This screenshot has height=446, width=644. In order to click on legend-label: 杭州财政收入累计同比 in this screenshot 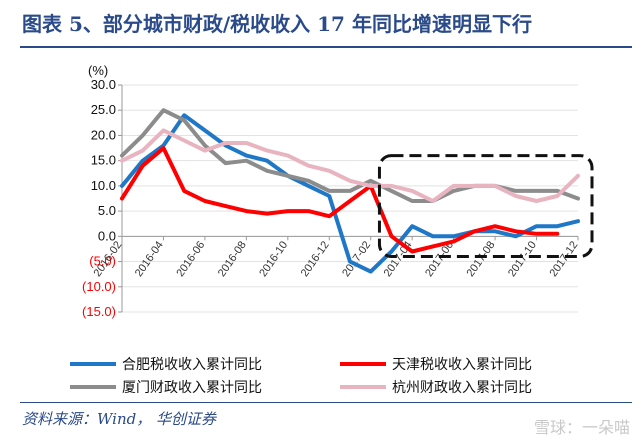, I will do `click(462, 388)`.